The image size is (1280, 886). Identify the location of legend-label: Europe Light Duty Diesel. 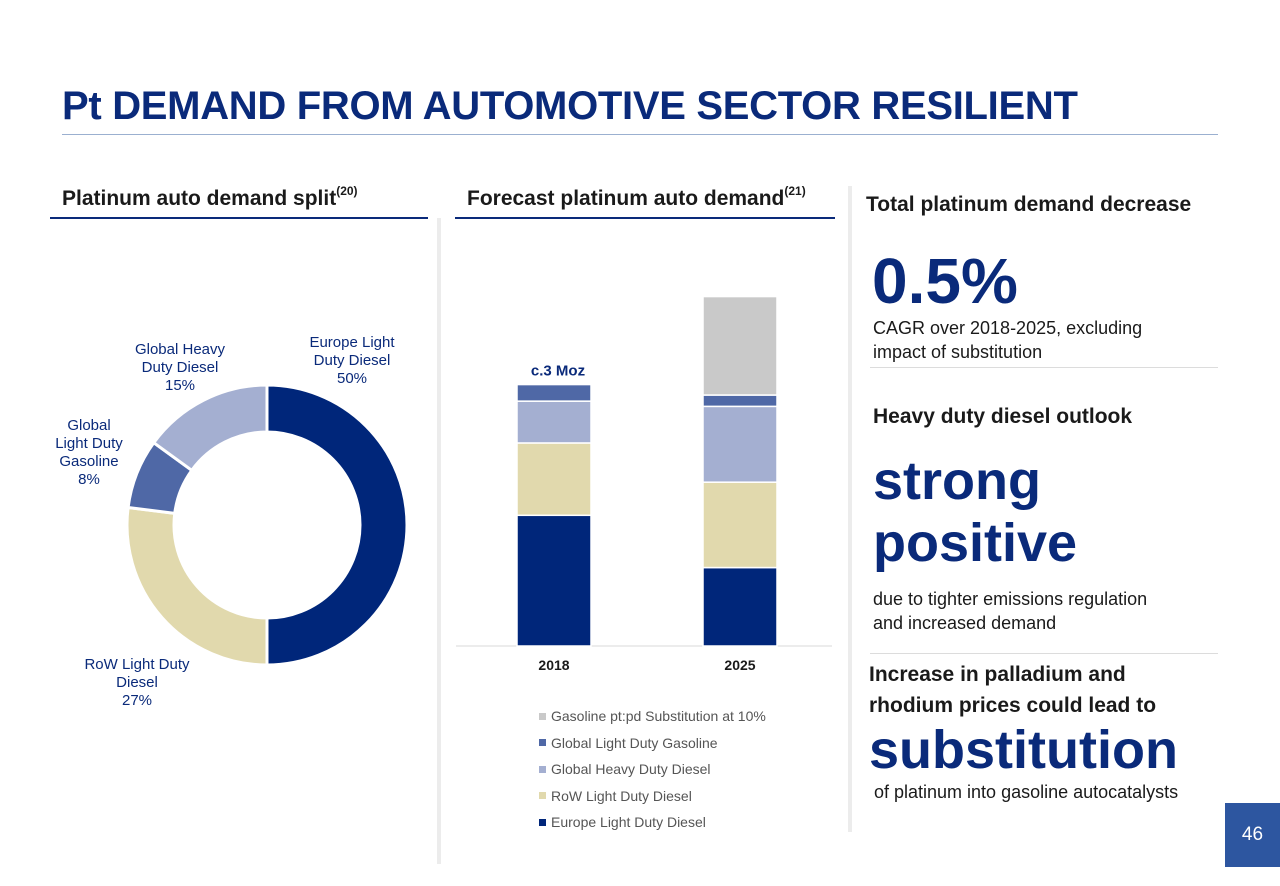
(628, 822).